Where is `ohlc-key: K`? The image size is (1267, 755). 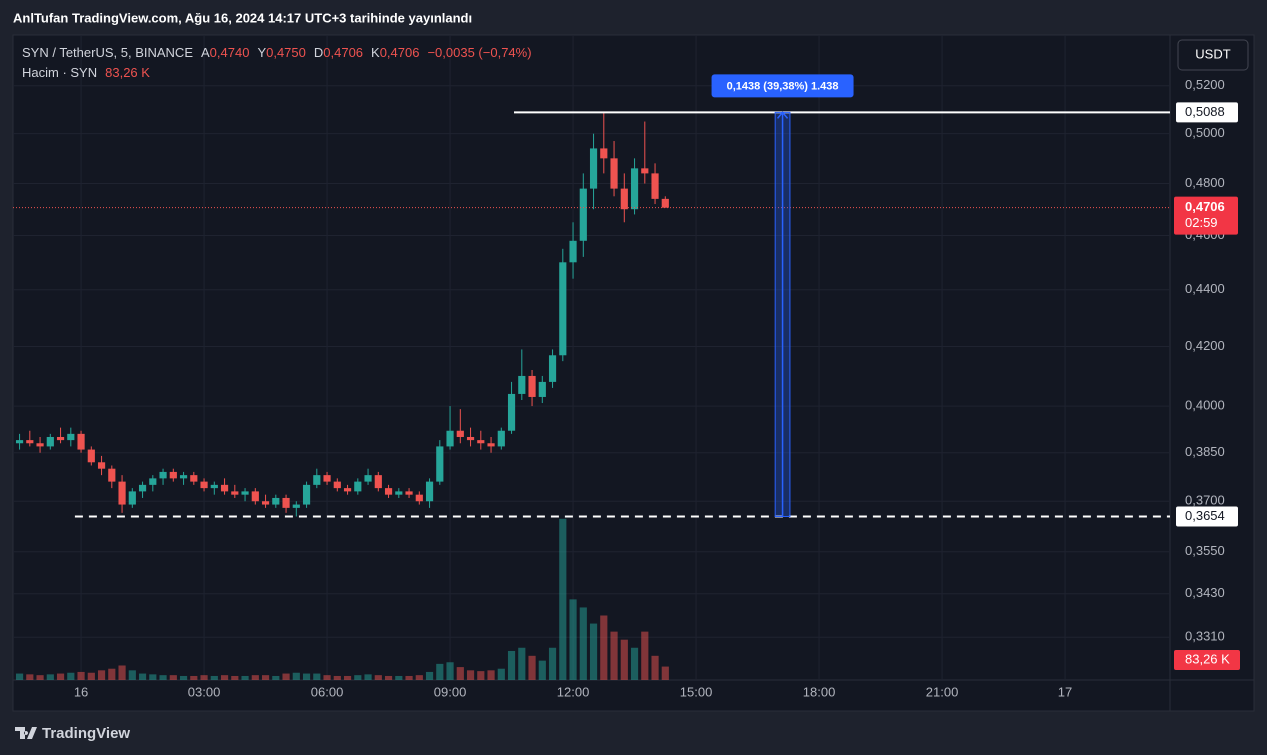
ohlc-key: K is located at coordinates (375, 52).